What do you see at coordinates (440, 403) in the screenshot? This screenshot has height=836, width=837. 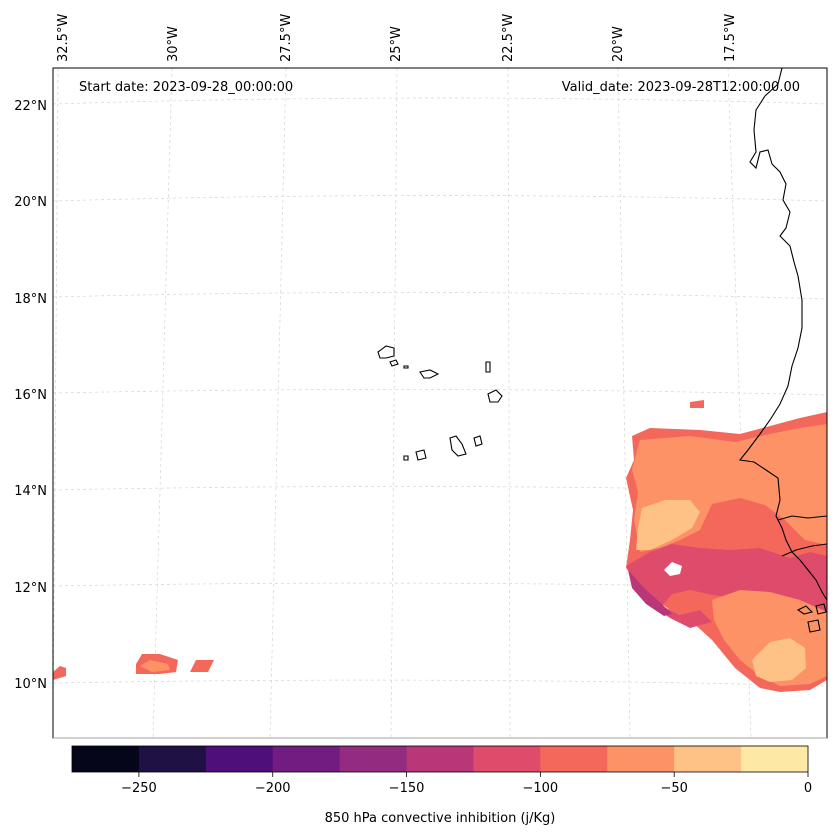 I see `cape-verde-islands` at bounding box center [440, 403].